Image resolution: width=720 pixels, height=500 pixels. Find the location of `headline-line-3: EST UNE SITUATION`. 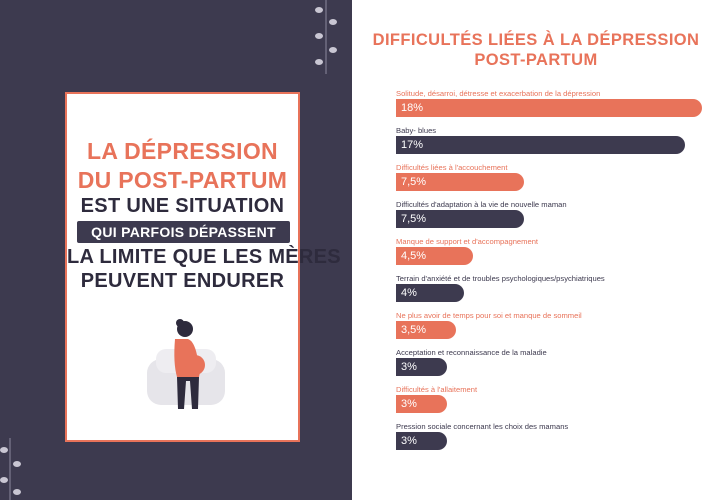

headline-line-3: EST UNE SITUATION is located at coordinates (182, 206).